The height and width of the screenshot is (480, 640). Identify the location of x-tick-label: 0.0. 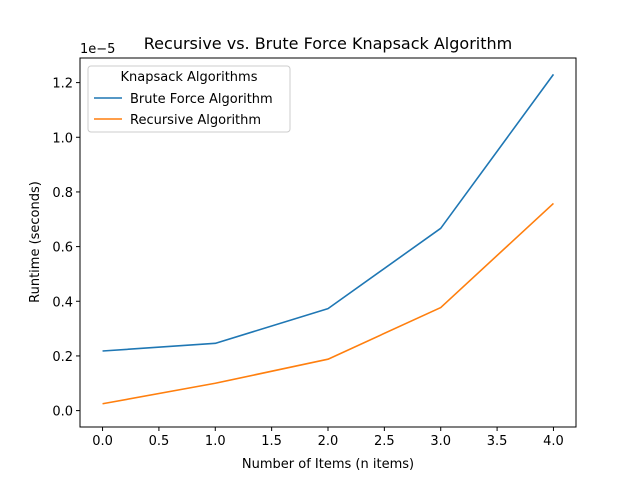
(102, 441).